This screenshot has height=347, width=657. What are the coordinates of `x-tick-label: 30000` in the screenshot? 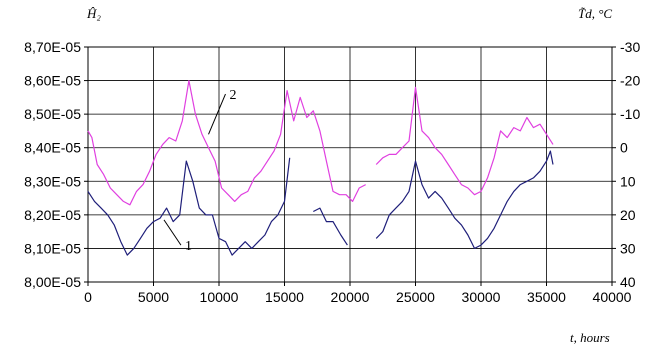 It's located at (481, 297).